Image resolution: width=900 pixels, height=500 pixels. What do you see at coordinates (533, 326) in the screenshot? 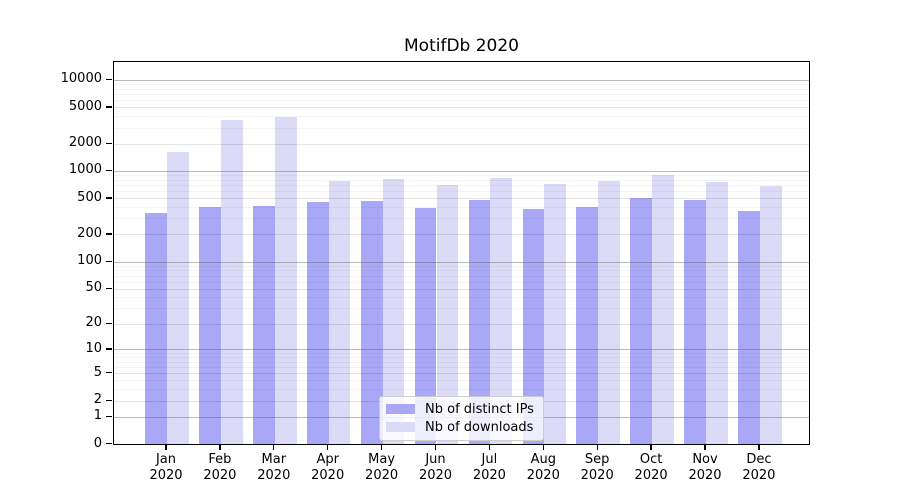
I see `bar-distinct-ips-aug` at bounding box center [533, 326].